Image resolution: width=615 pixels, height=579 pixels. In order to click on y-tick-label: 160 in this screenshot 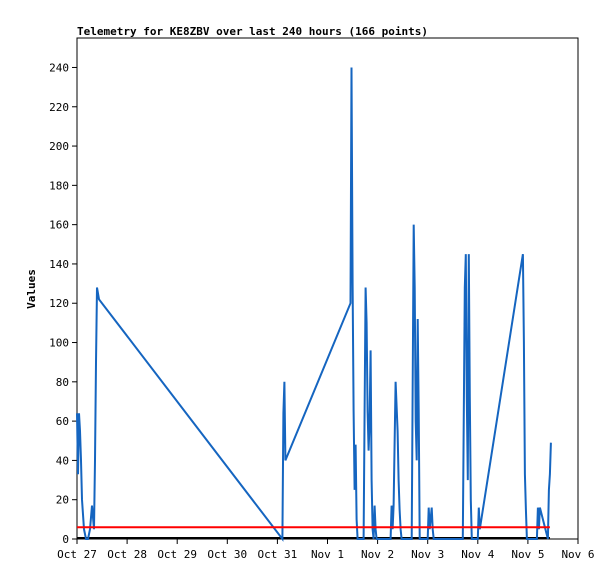, I will do `click(59, 225)`.